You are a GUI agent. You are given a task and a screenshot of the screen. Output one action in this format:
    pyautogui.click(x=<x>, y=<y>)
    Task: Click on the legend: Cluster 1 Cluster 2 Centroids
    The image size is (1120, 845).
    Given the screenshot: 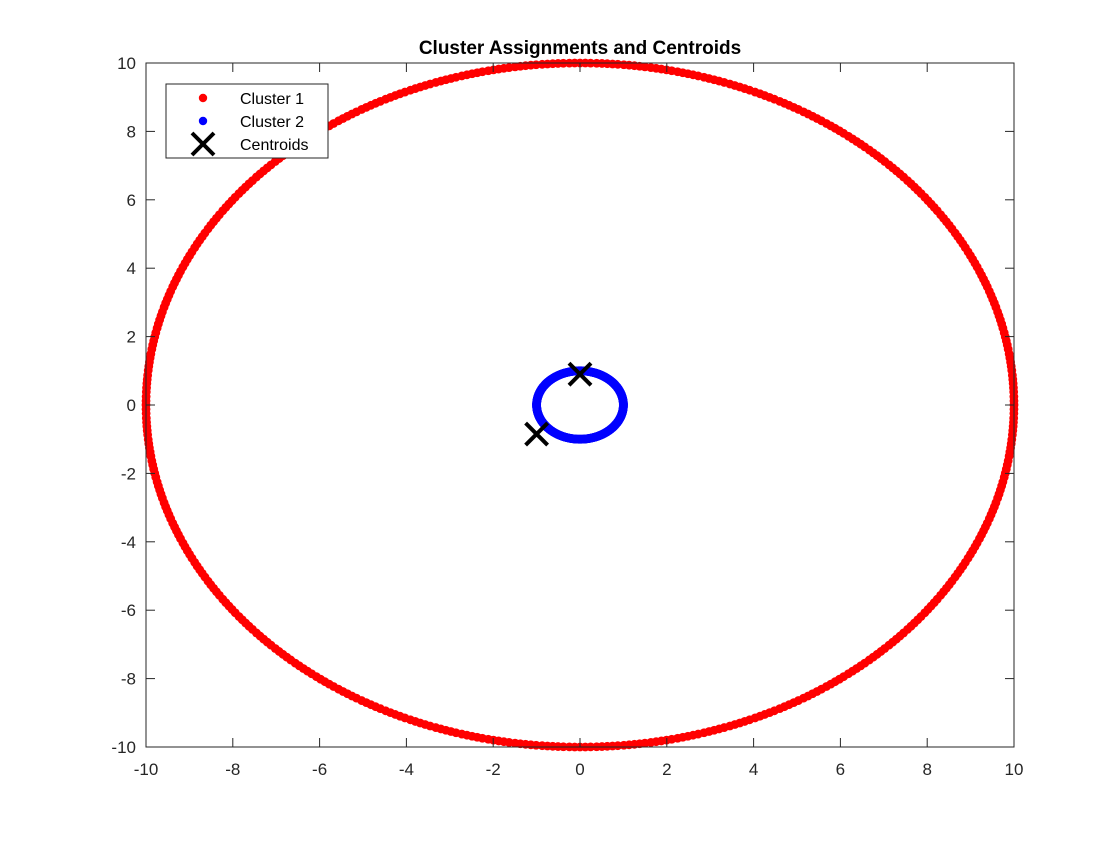 What is the action you would take?
    pyautogui.click(x=247, y=121)
    